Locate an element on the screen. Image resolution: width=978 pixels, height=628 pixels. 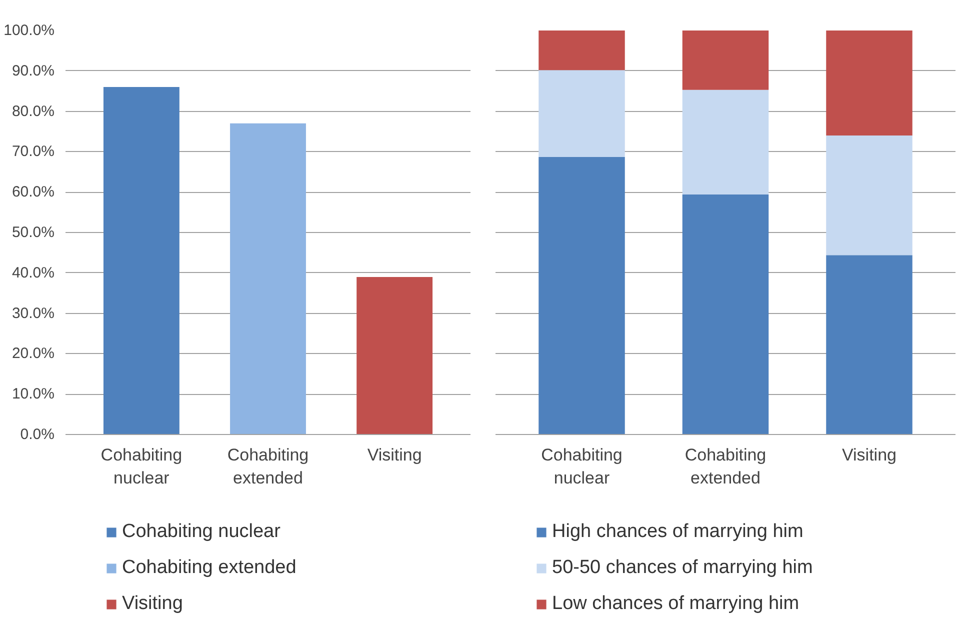
legend-label: Low chances of marrying him is located at coordinates (676, 604).